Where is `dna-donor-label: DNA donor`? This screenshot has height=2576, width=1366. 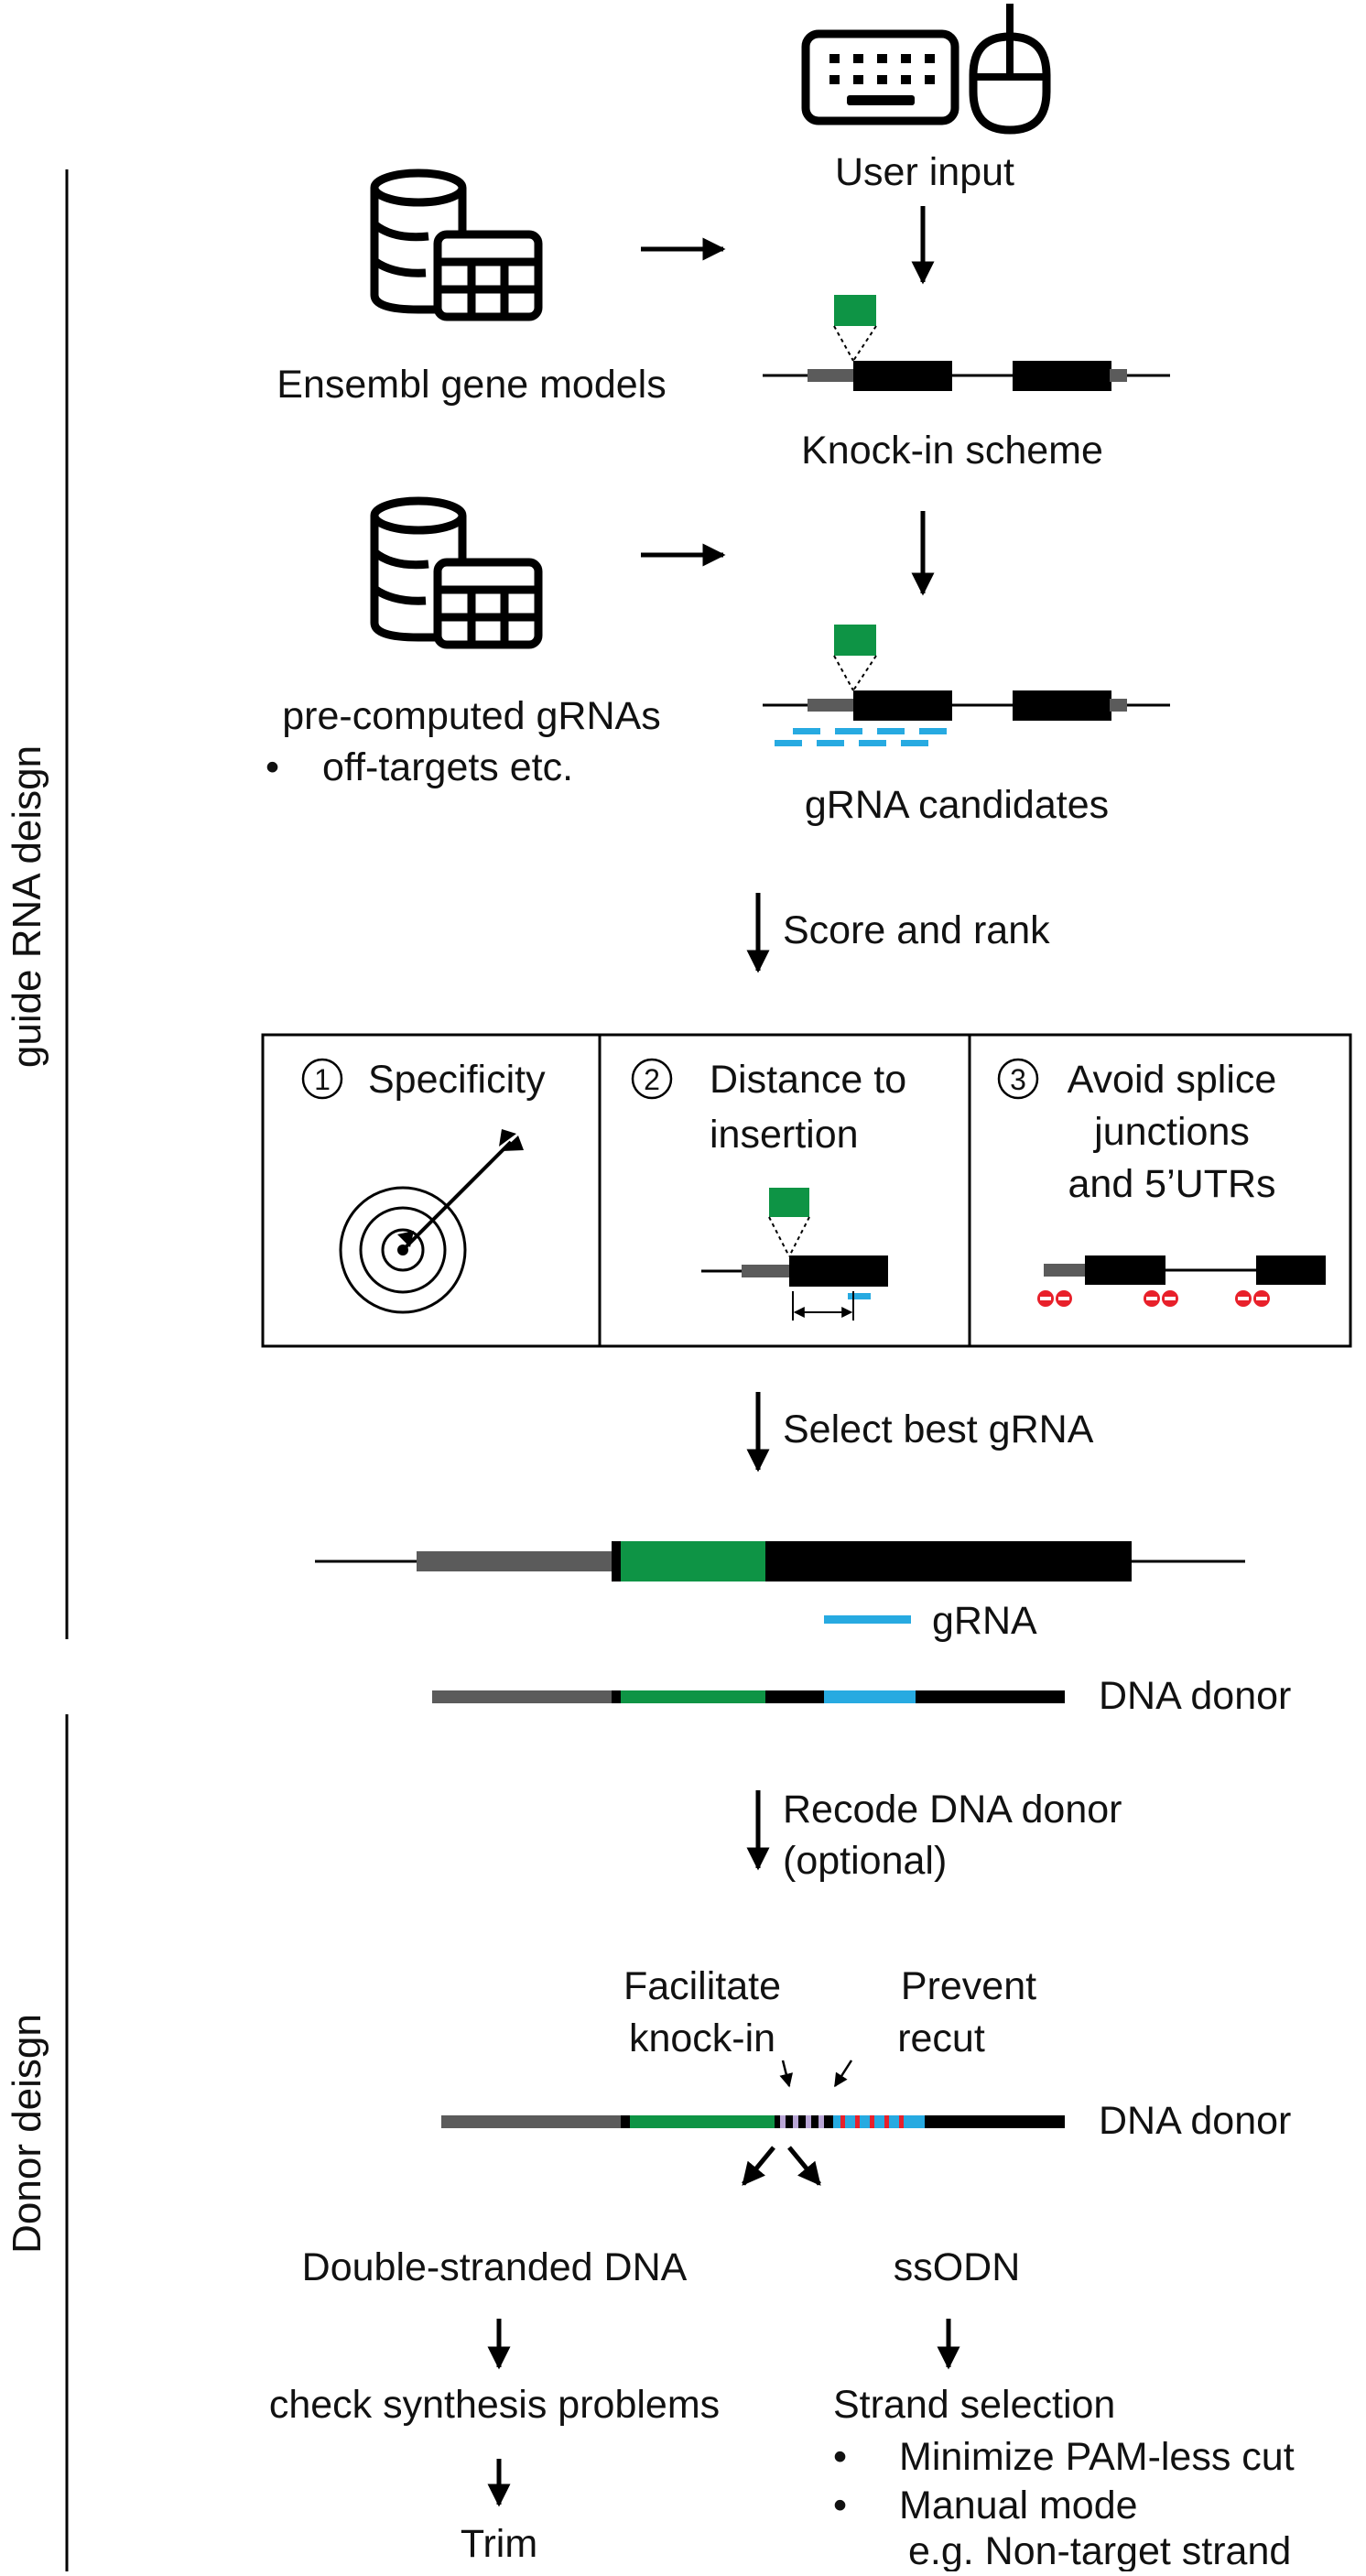 dna-donor-label: DNA donor is located at coordinates (1195, 1696).